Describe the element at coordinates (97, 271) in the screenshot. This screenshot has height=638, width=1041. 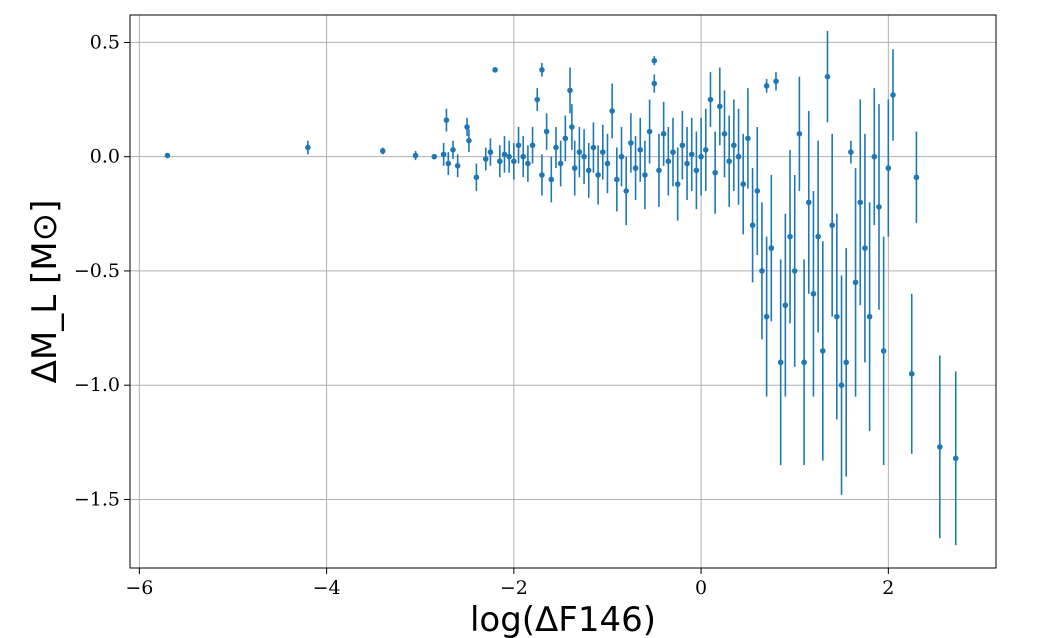
I see `y-tick-label: −0.5` at that location.